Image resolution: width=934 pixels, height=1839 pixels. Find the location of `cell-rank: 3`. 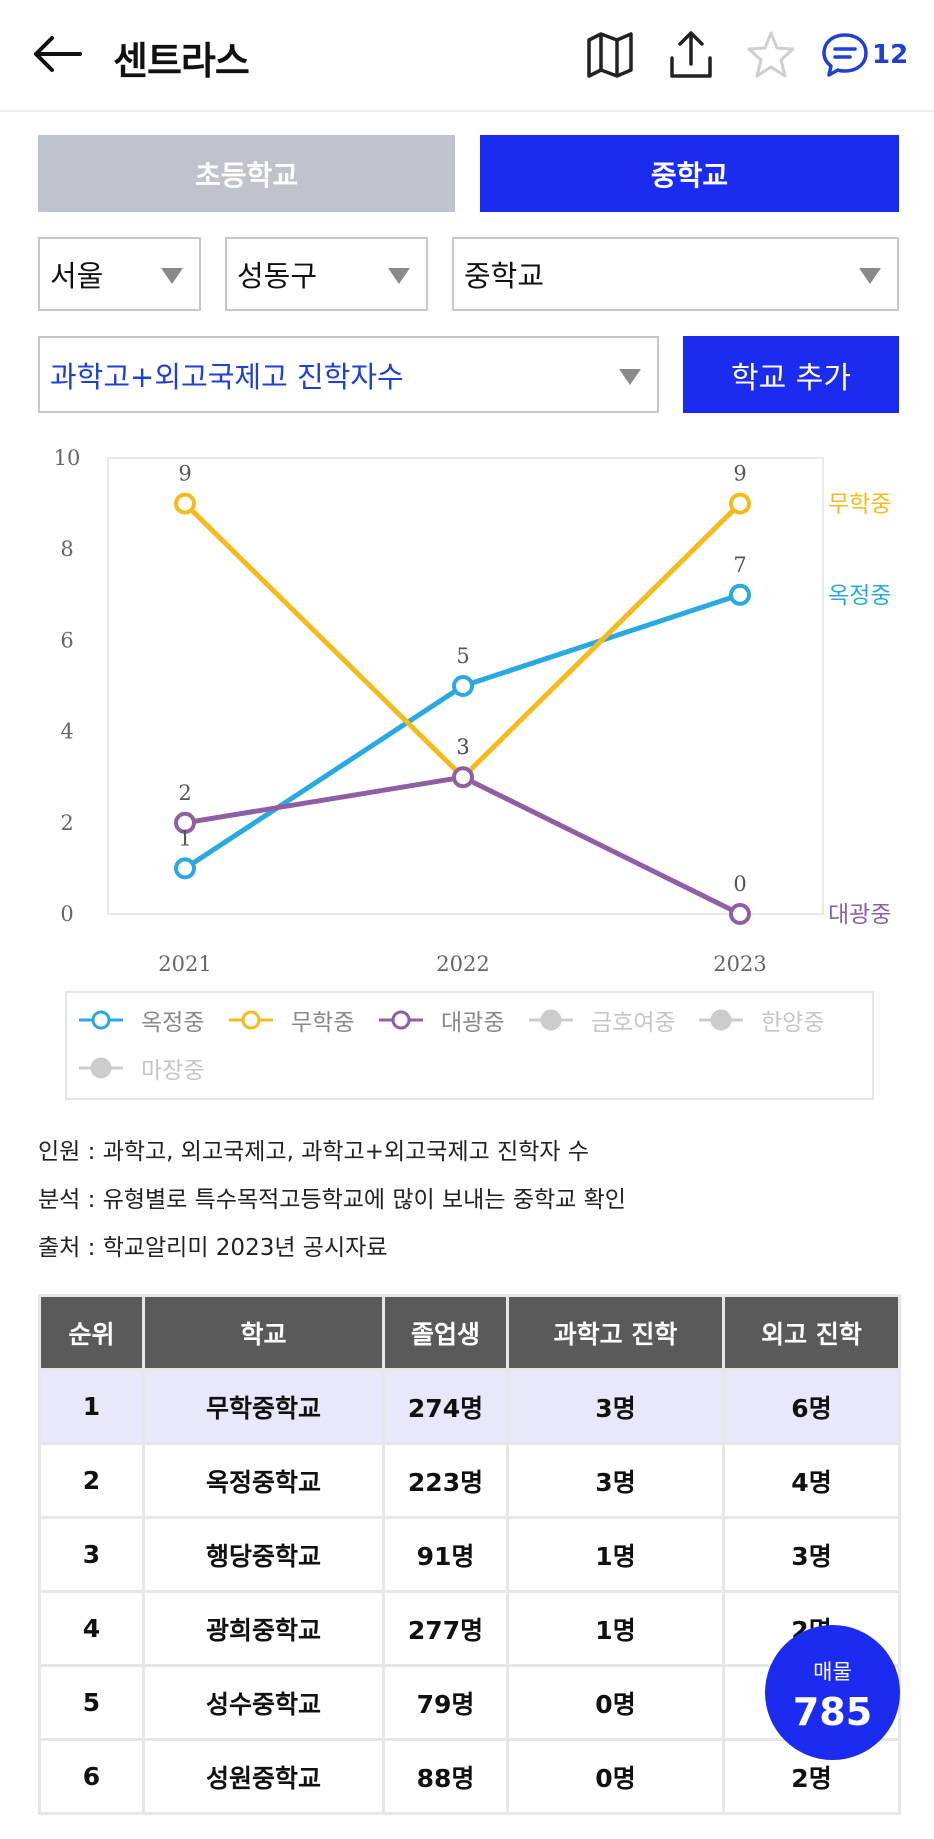

cell-rank: 3 is located at coordinates (91, 1554).